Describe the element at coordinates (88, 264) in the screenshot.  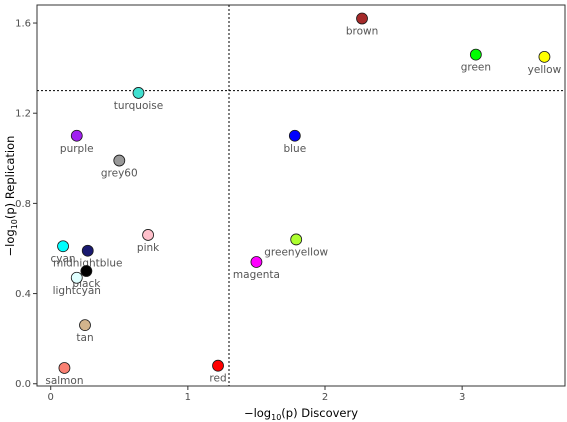
I see `point-label-midnightblue: midnightblue` at that location.